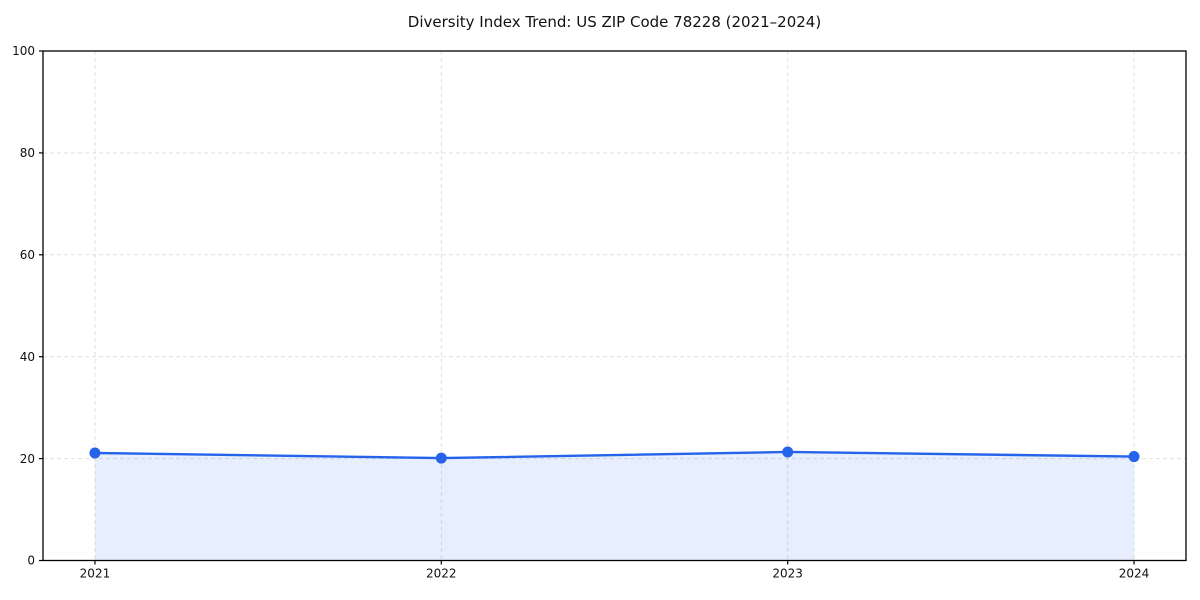  I want to click on x-tick-label: 2023, so click(787, 574).